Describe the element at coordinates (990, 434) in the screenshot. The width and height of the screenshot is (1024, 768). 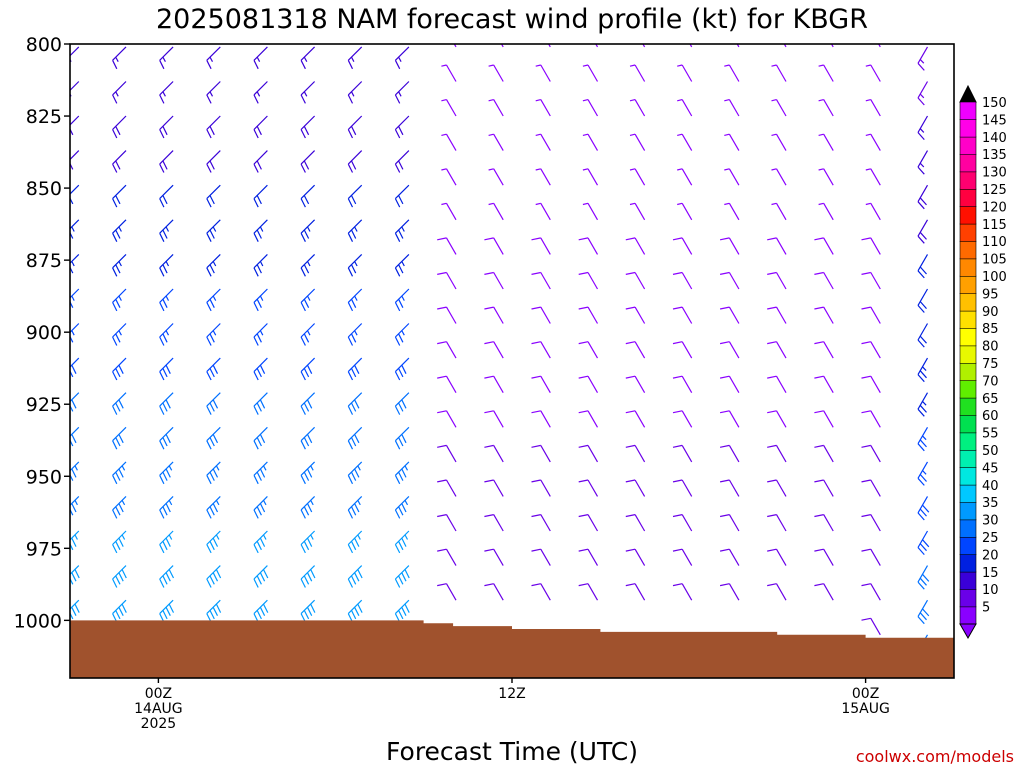
I see `colorbar-label: 55` at that location.